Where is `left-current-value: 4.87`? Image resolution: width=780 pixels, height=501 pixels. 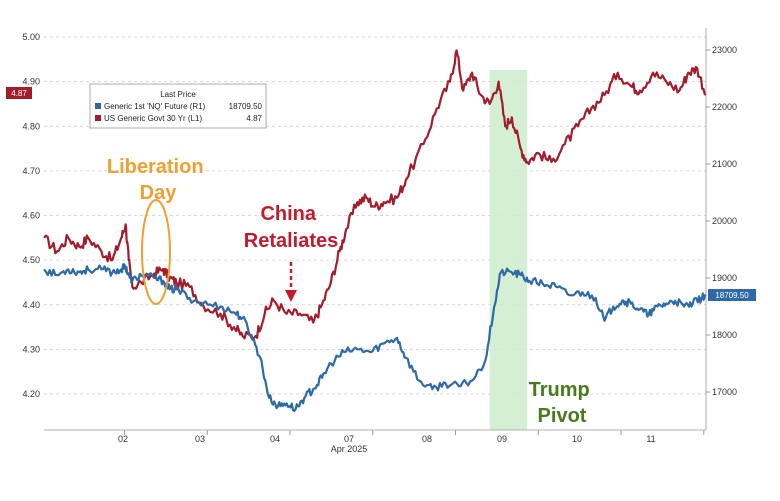
left-current-value: 4.87 is located at coordinates (19, 93).